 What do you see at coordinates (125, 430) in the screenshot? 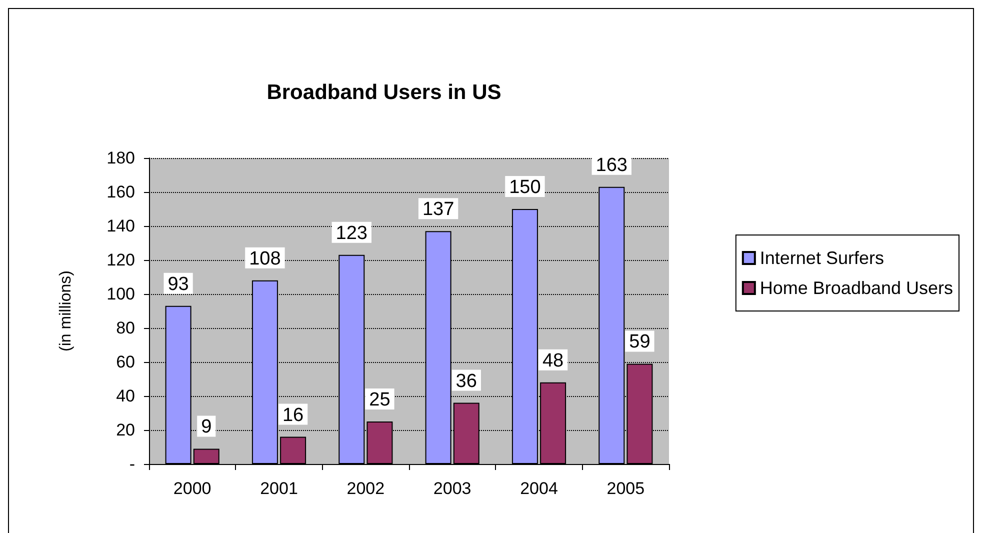
I see `y-tick-label: 20` at bounding box center [125, 430].